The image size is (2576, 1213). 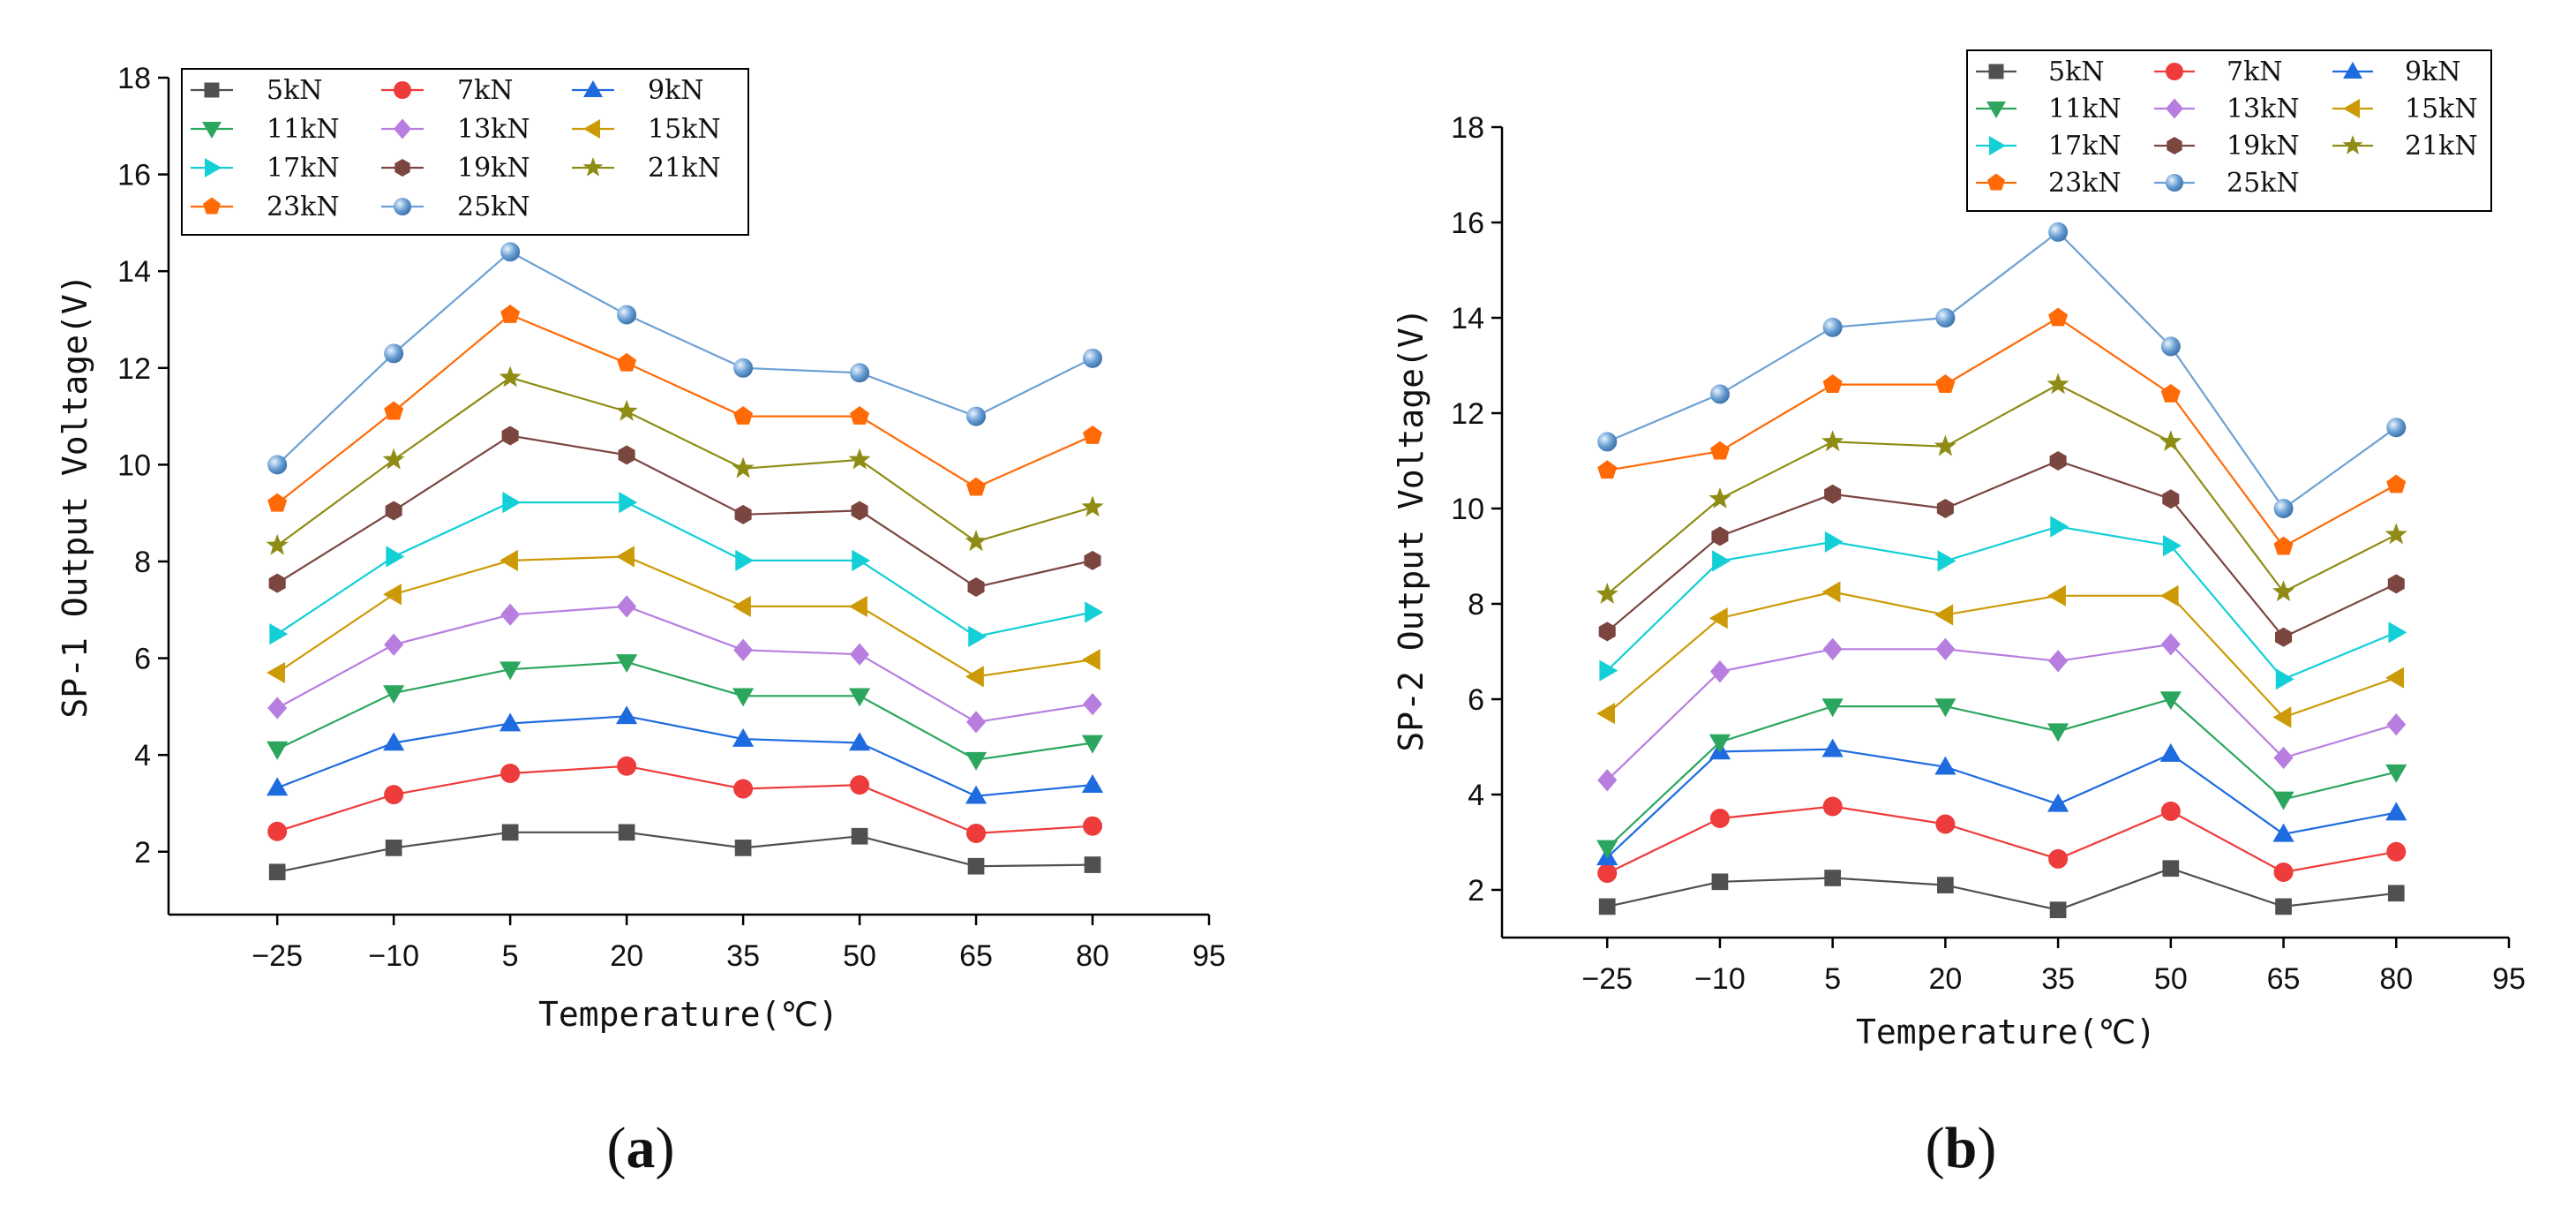 I want to click on y-axis-title-b: SP-2 Output Voltage(V), so click(x=1411, y=529).